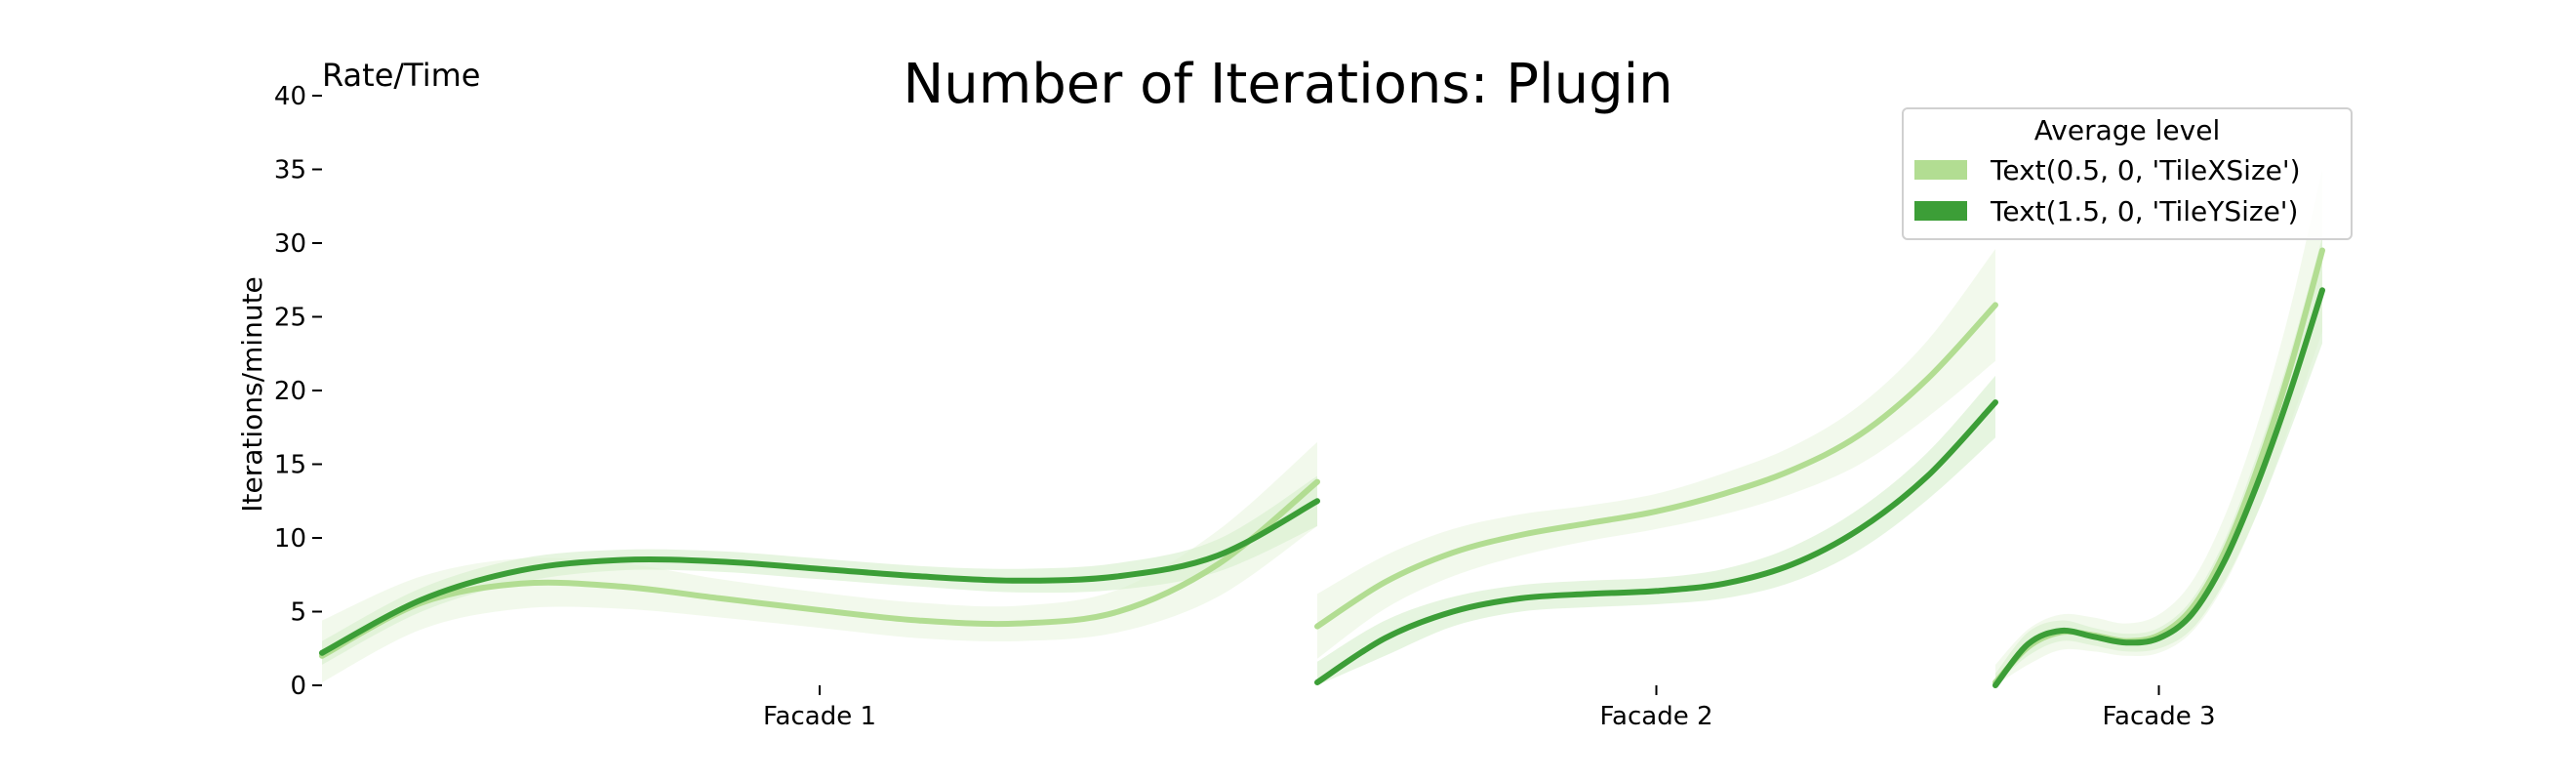  What do you see at coordinates (2158, 716) in the screenshot?
I see `x-tick-label-facade-3: Facade 3` at bounding box center [2158, 716].